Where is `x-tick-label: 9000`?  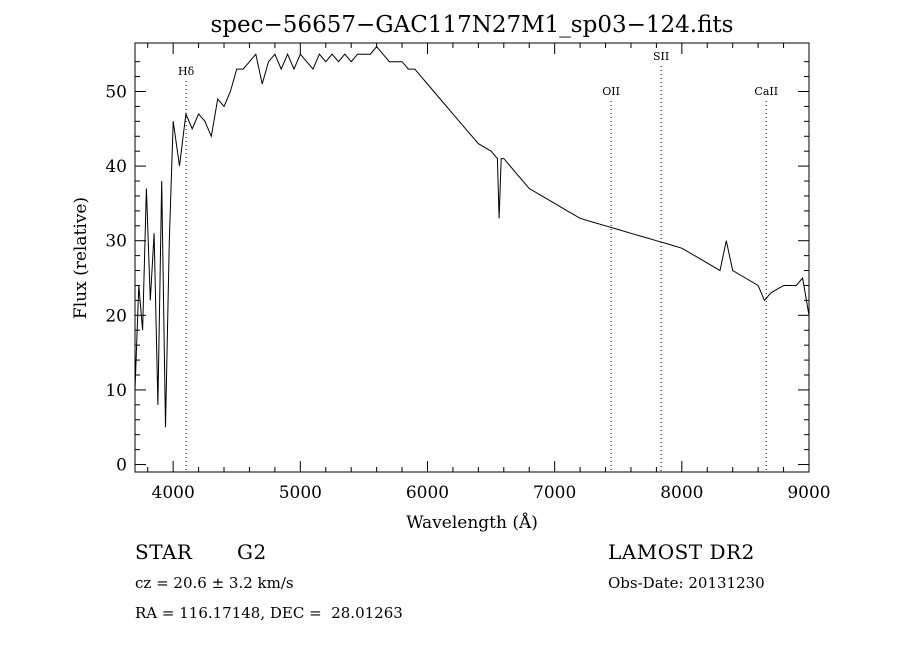 x-tick-label: 9000 is located at coordinates (808, 493).